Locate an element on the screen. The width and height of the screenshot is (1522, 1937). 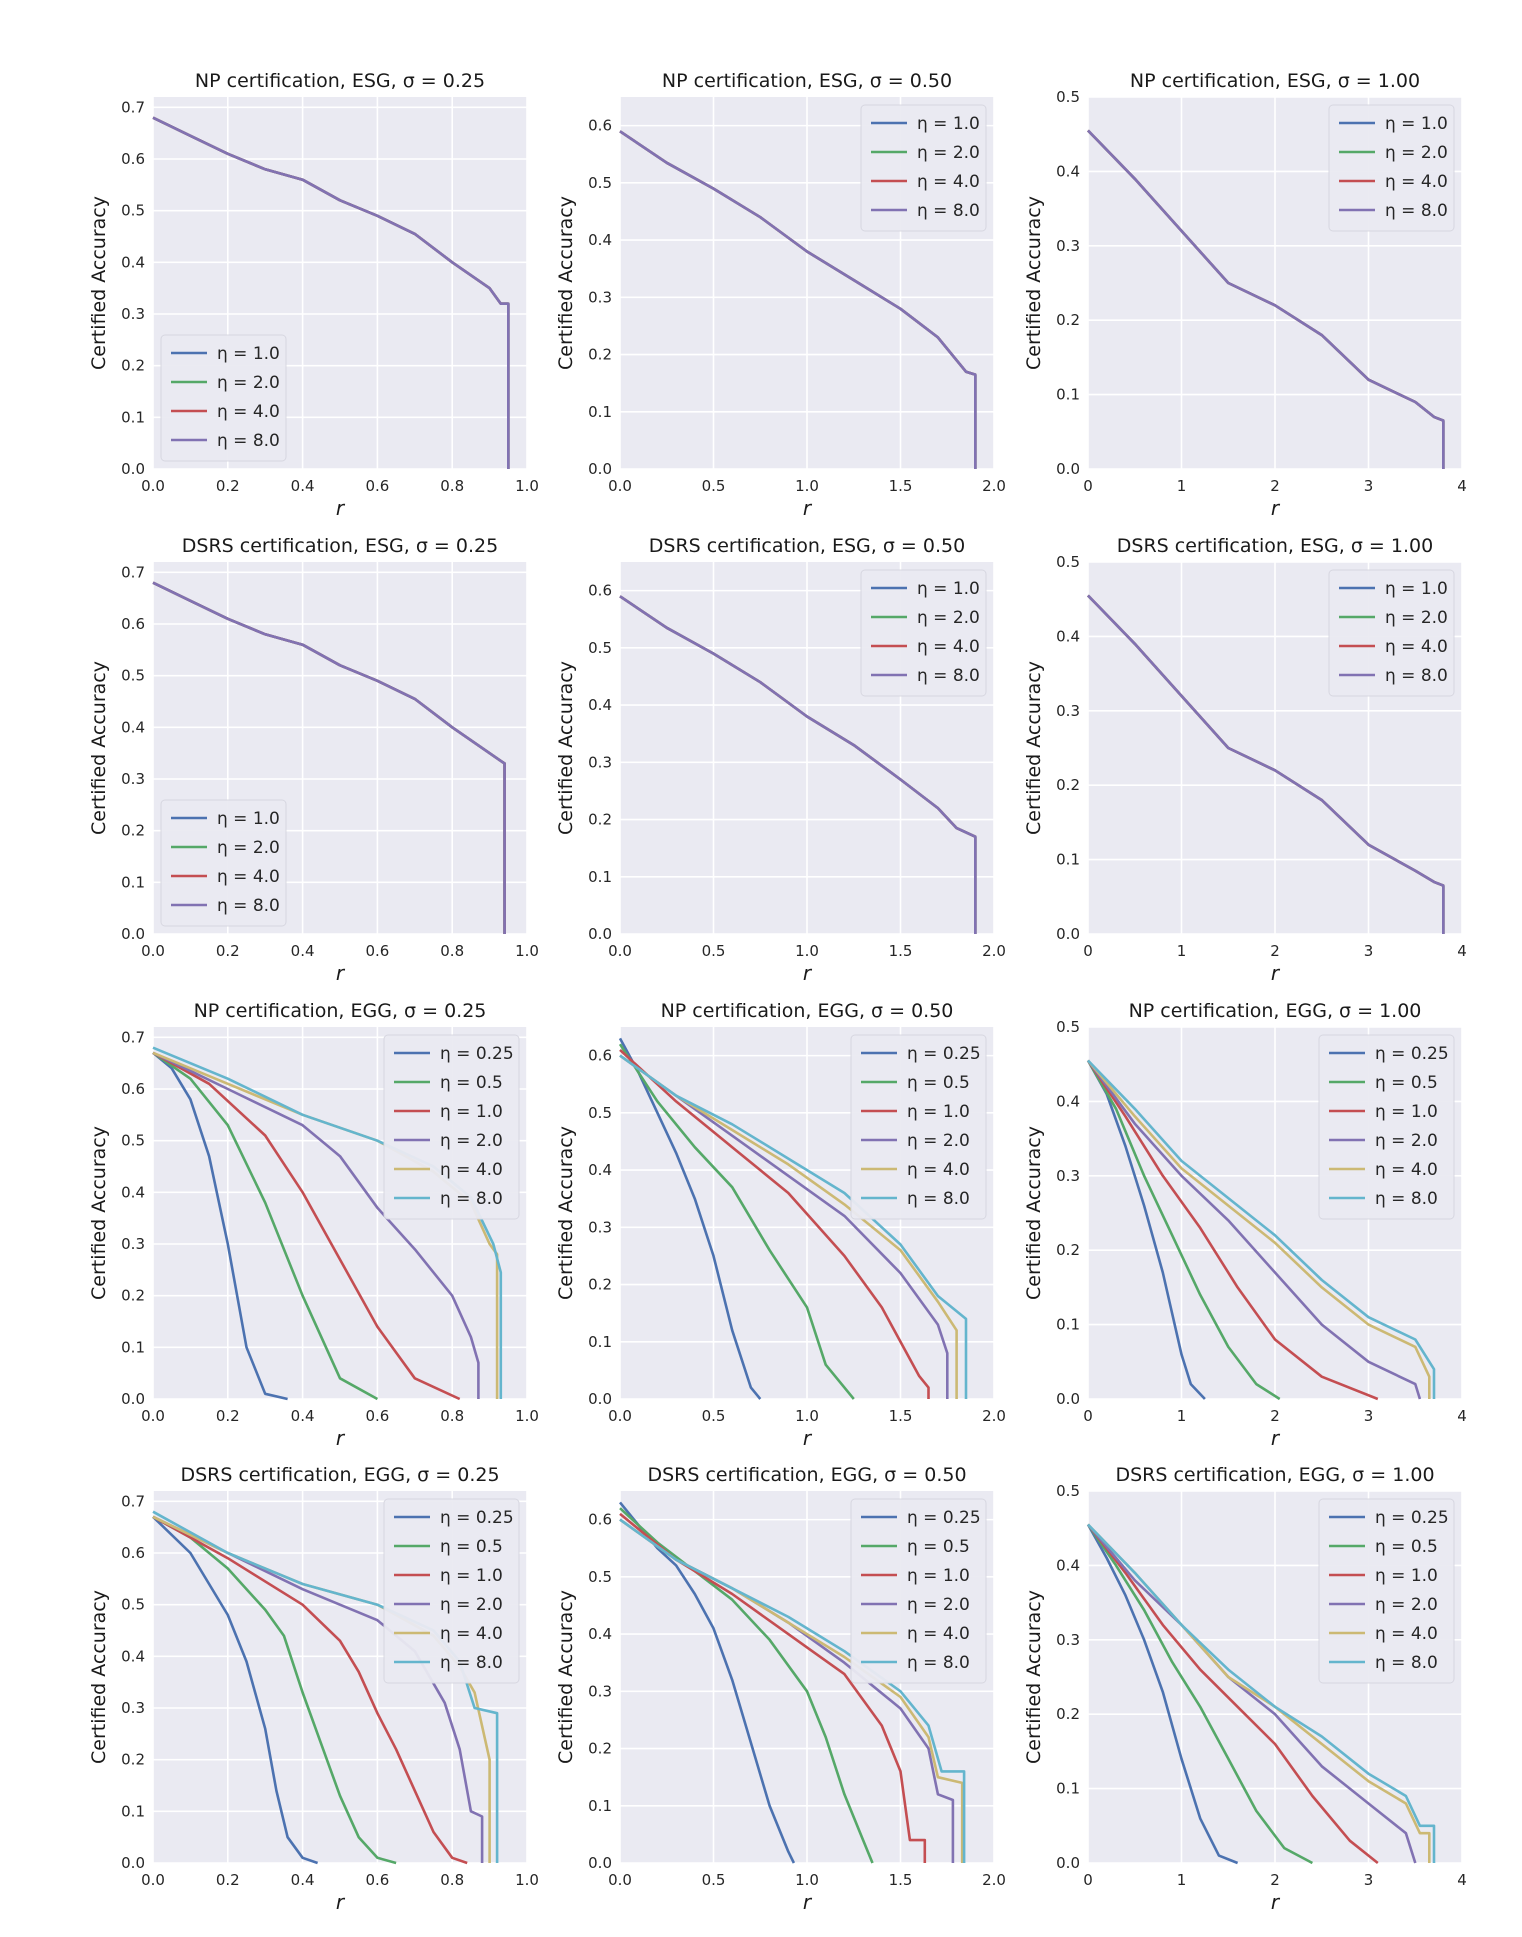
y-tick-label: 0.7 is located at coordinates (133, 107).